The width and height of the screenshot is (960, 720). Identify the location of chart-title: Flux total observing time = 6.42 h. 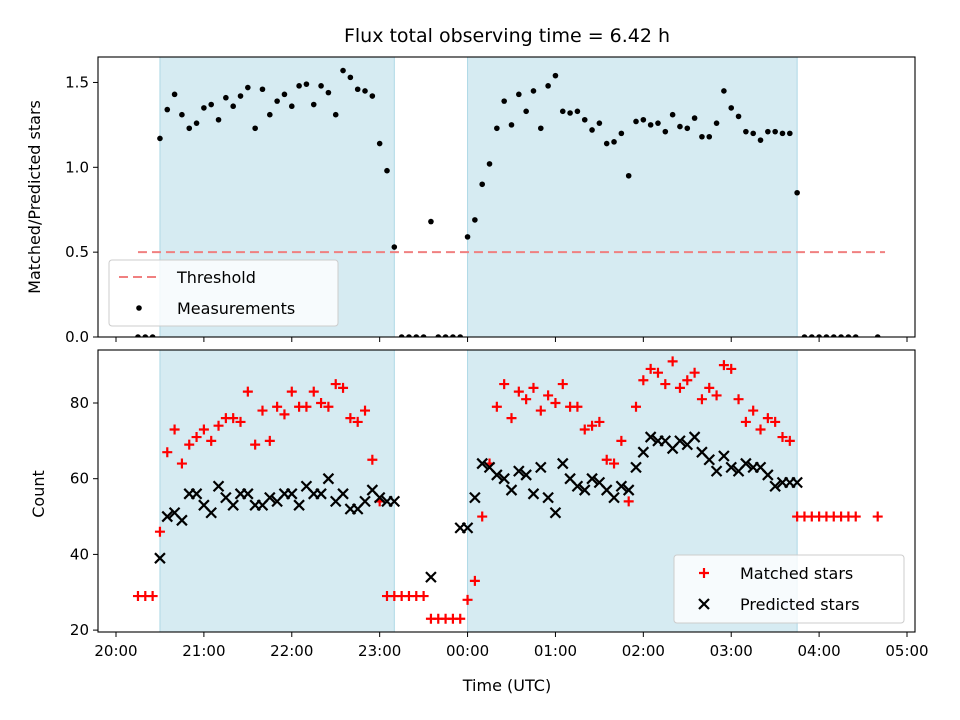
(507, 36).